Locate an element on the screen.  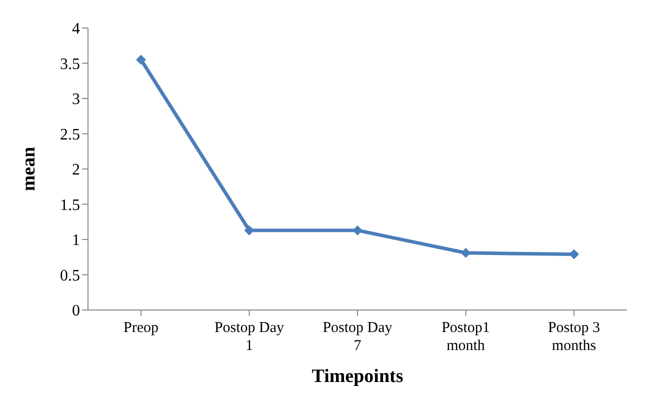
x-tick-label: Postop 3 months is located at coordinates (574, 337).